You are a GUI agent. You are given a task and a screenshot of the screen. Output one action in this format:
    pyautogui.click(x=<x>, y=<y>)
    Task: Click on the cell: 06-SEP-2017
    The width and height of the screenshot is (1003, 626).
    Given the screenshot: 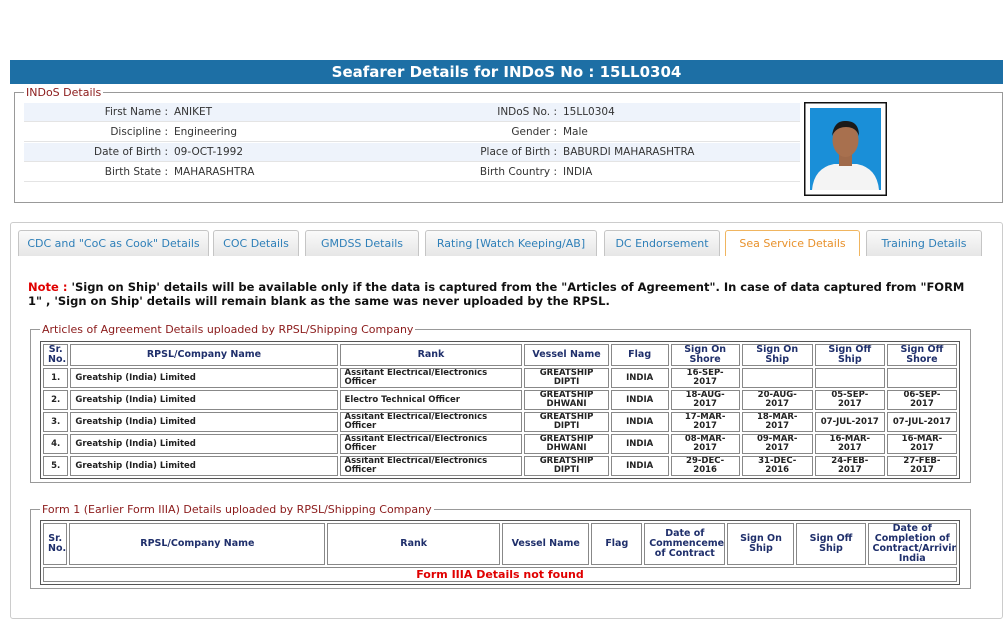 What is the action you would take?
    pyautogui.click(x=921, y=400)
    